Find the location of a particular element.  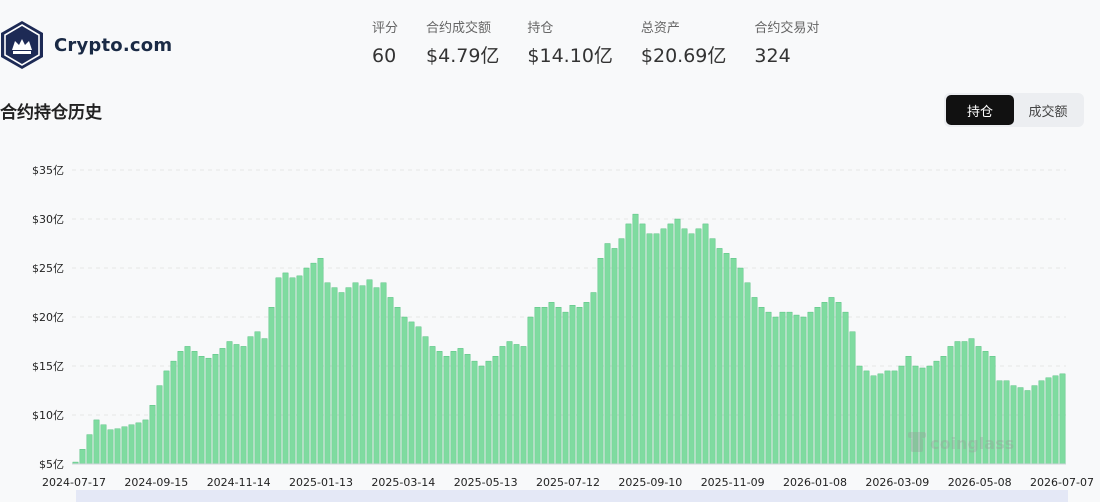

stat-open-interest: 持仓 $14.10亿 is located at coordinates (569, 44).